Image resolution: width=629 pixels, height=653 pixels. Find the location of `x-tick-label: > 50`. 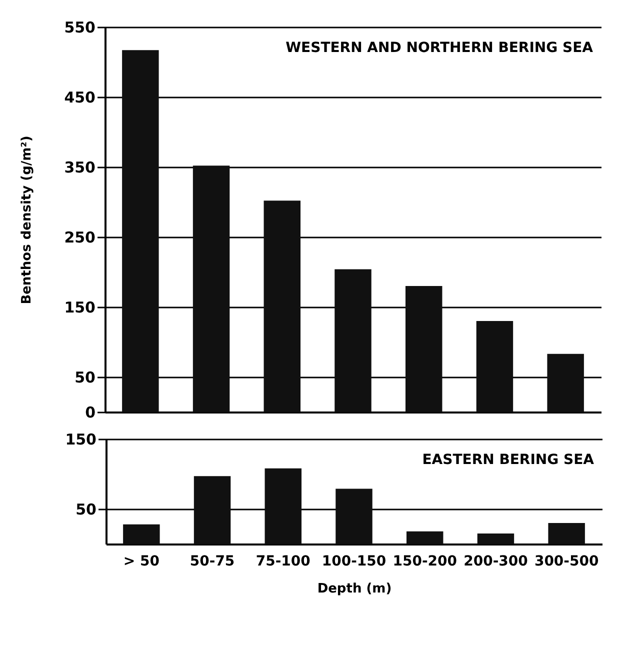

x-tick-label: > 50 is located at coordinates (141, 562).